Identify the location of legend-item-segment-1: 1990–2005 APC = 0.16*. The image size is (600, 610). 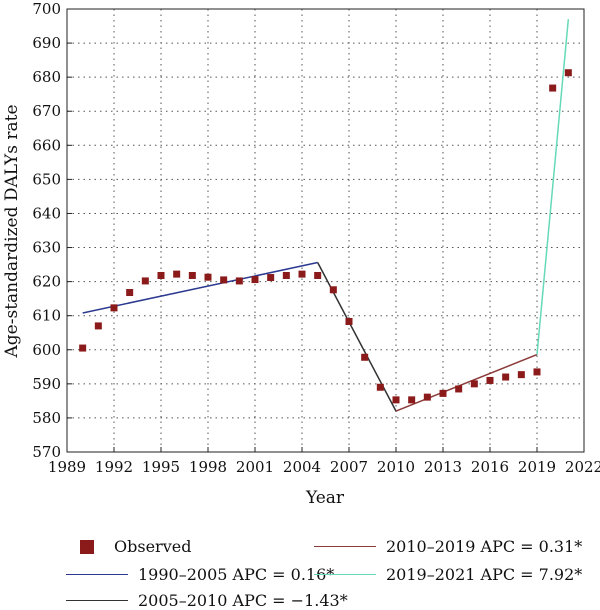
(200, 574).